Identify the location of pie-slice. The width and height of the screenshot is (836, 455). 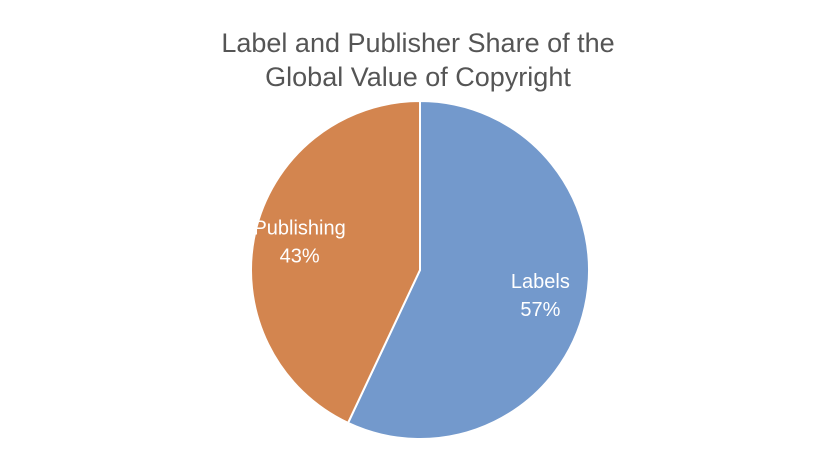
(335, 262).